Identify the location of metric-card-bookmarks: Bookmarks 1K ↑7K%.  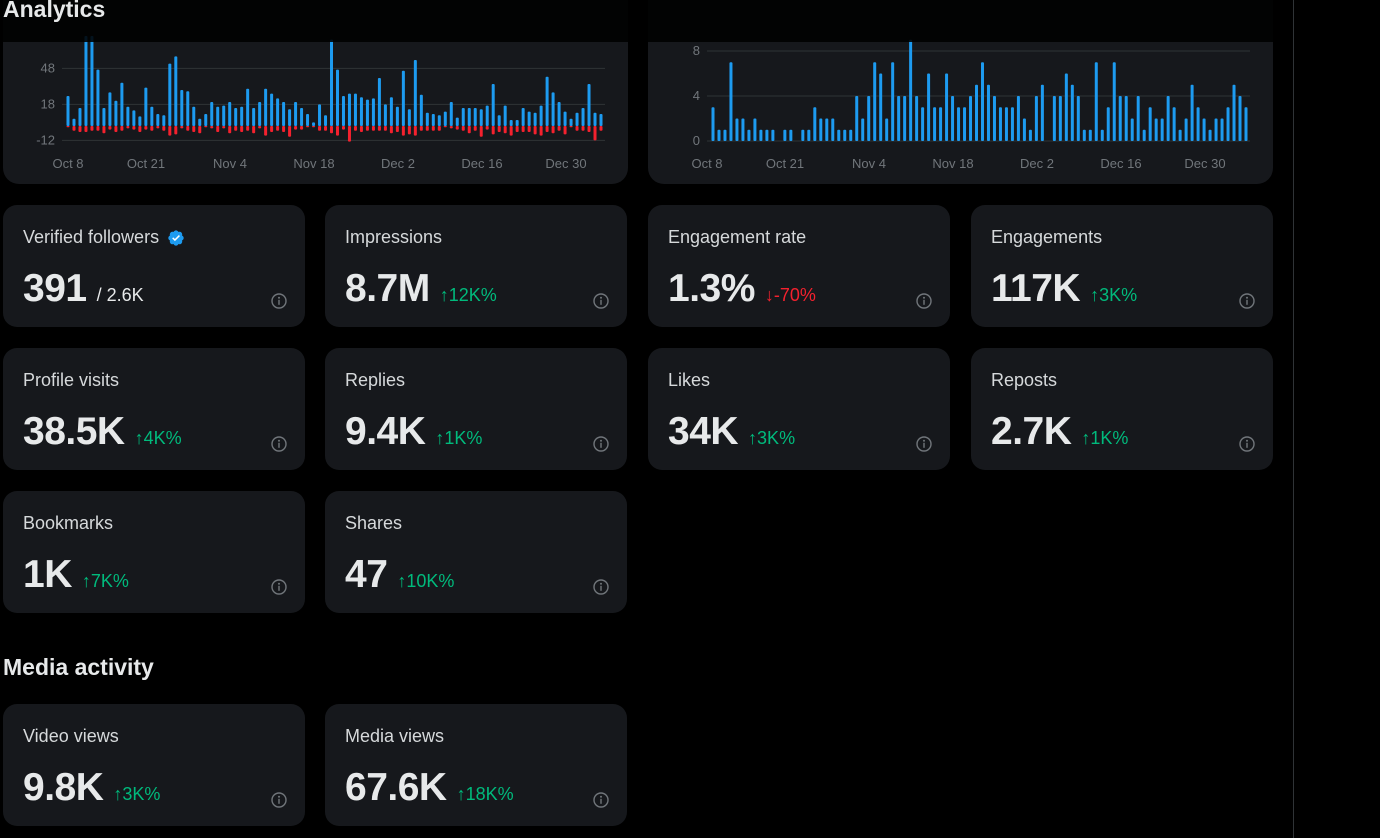
(154, 552).